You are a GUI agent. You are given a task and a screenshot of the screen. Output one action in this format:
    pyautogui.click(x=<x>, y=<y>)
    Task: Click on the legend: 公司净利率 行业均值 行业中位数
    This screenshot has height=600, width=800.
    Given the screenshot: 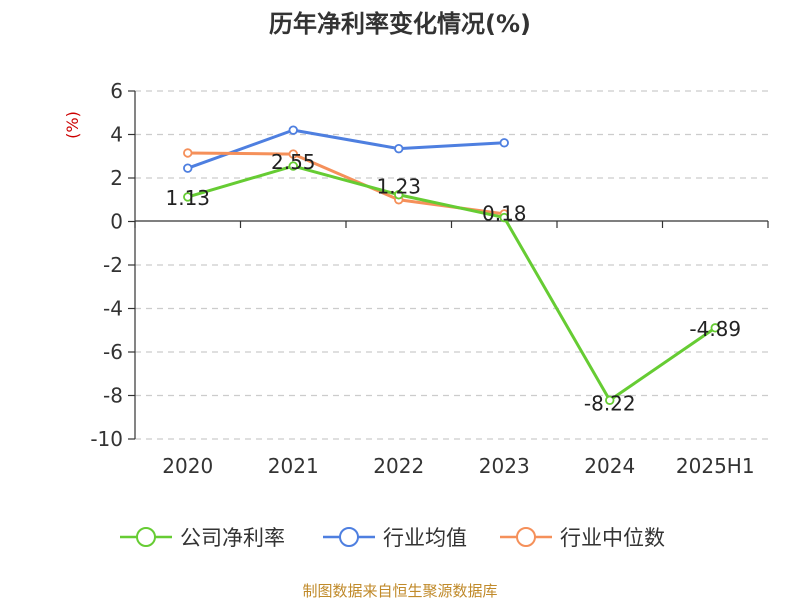 What is the action you would take?
    pyautogui.click(x=392, y=538)
    